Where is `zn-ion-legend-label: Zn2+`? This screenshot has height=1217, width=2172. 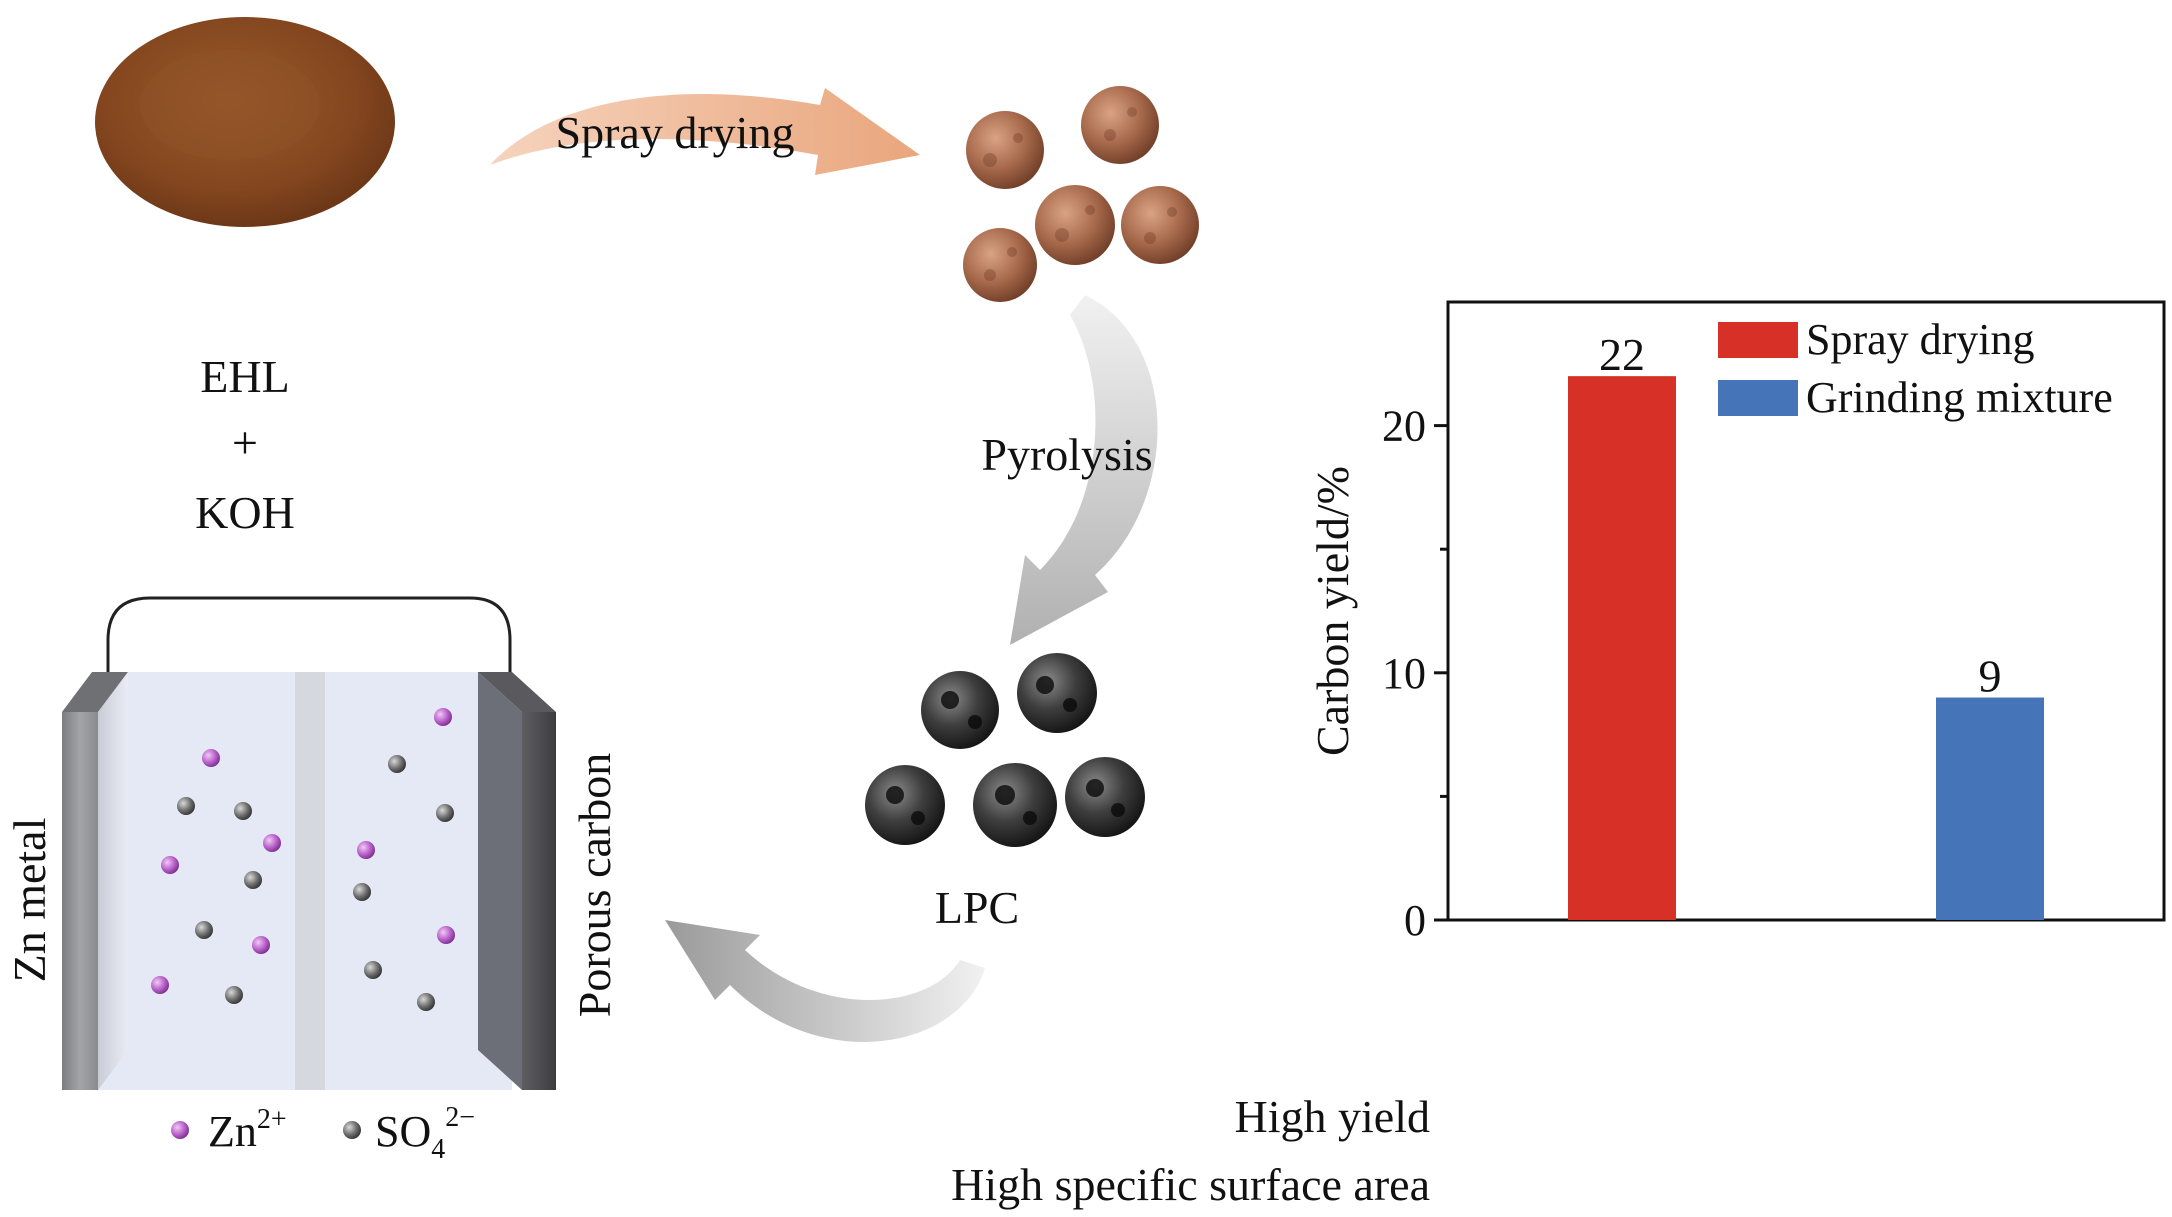
zn-ion-legend-label: Zn2+ is located at coordinates (247, 1130).